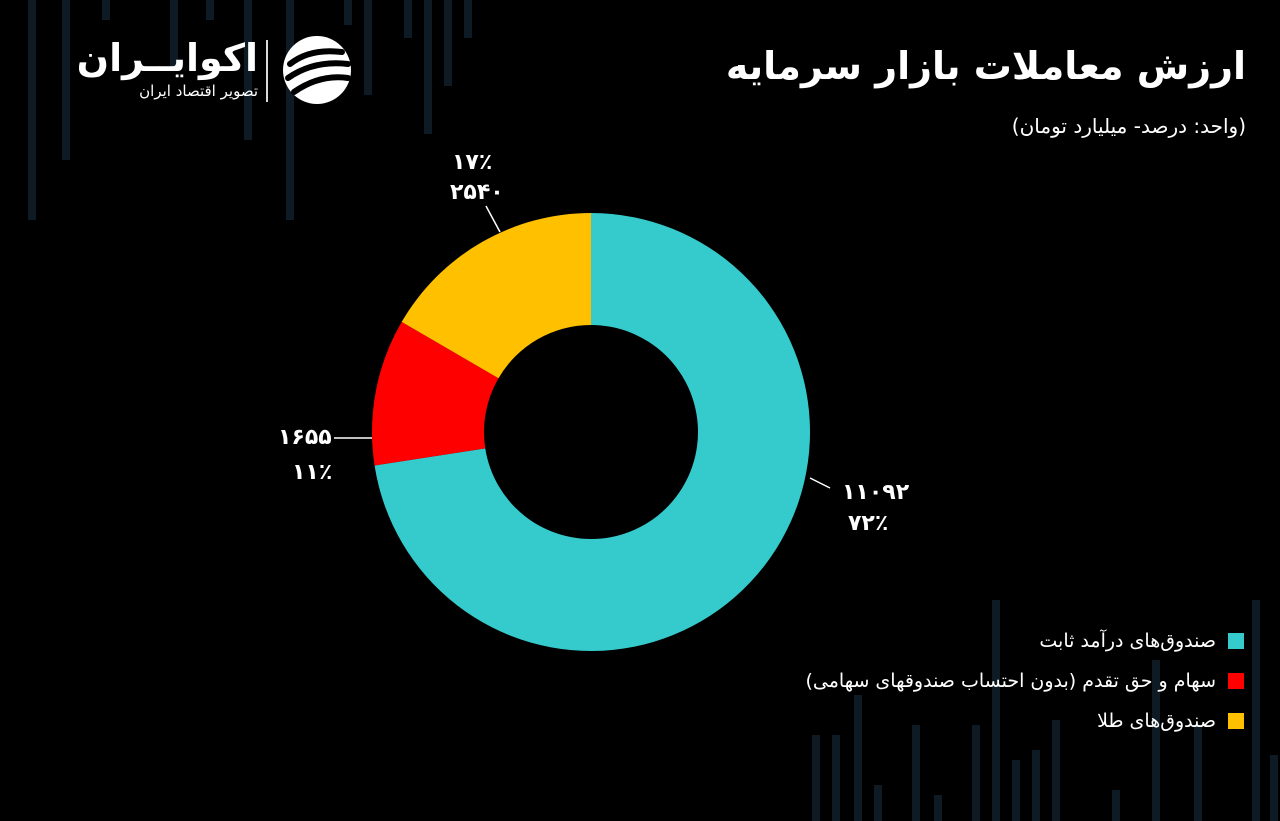 The height and width of the screenshot is (821, 1280). I want to click on legend-swatch-fixed-income, so click(1236, 641).